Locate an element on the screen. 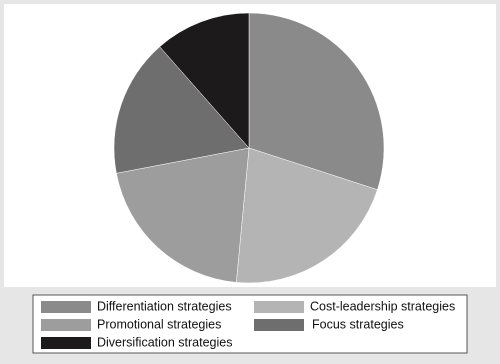 This screenshot has width=500, height=364. legend is located at coordinates (250, 324).